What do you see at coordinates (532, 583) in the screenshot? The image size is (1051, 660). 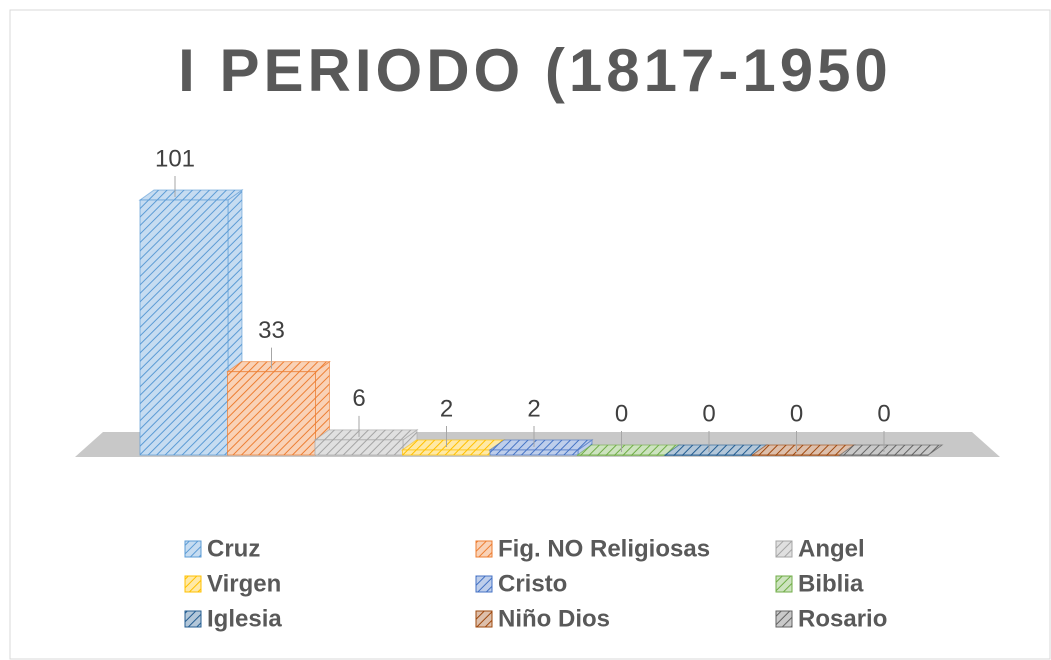 I see `legend-label: Cristo` at bounding box center [532, 583].